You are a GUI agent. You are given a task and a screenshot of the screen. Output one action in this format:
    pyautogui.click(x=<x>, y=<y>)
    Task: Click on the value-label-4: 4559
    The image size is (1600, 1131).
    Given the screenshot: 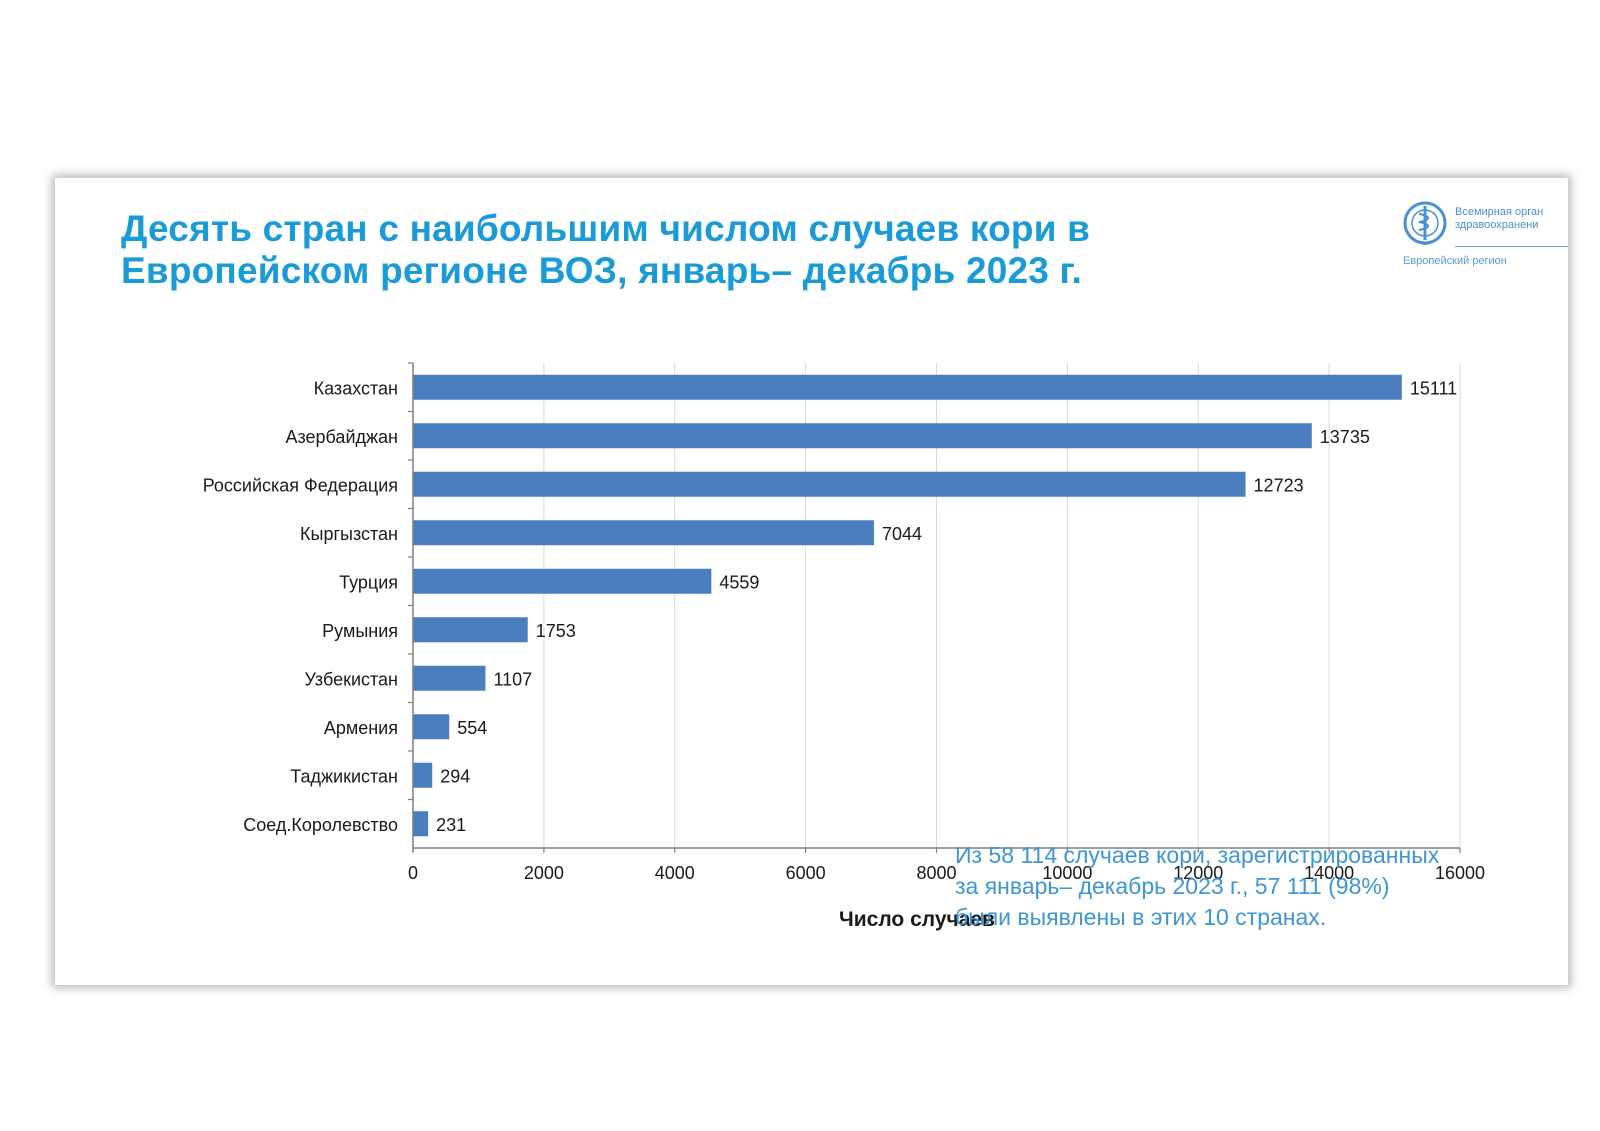 What is the action you would take?
    pyautogui.click(x=739, y=582)
    